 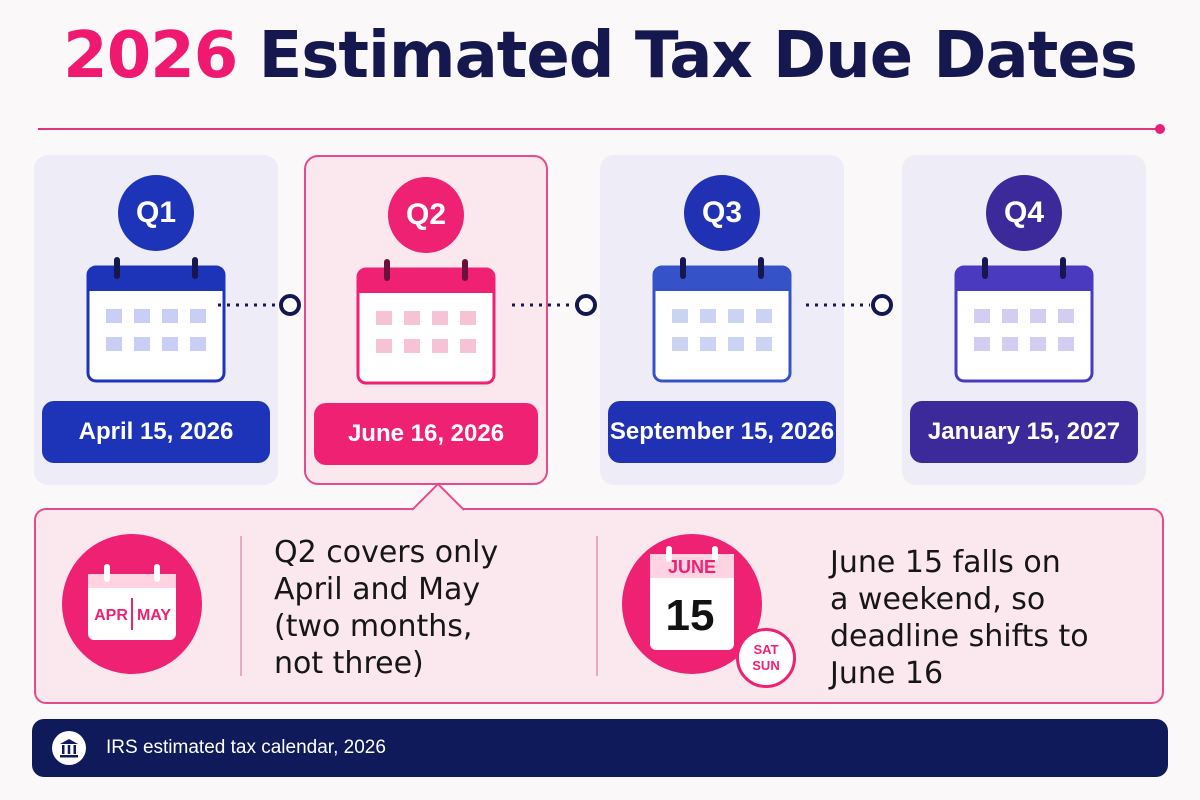 What do you see at coordinates (438, 497) in the screenshot?
I see `callout-pointer` at bounding box center [438, 497].